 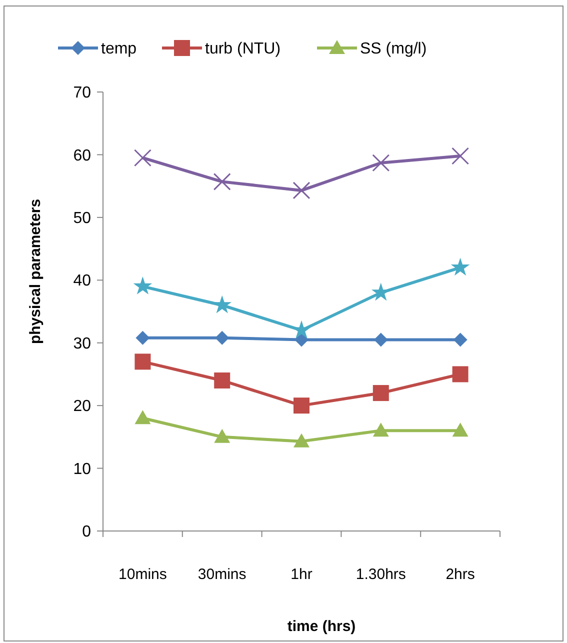 I want to click on y-axis-title: physical parameters, so click(x=35, y=271).